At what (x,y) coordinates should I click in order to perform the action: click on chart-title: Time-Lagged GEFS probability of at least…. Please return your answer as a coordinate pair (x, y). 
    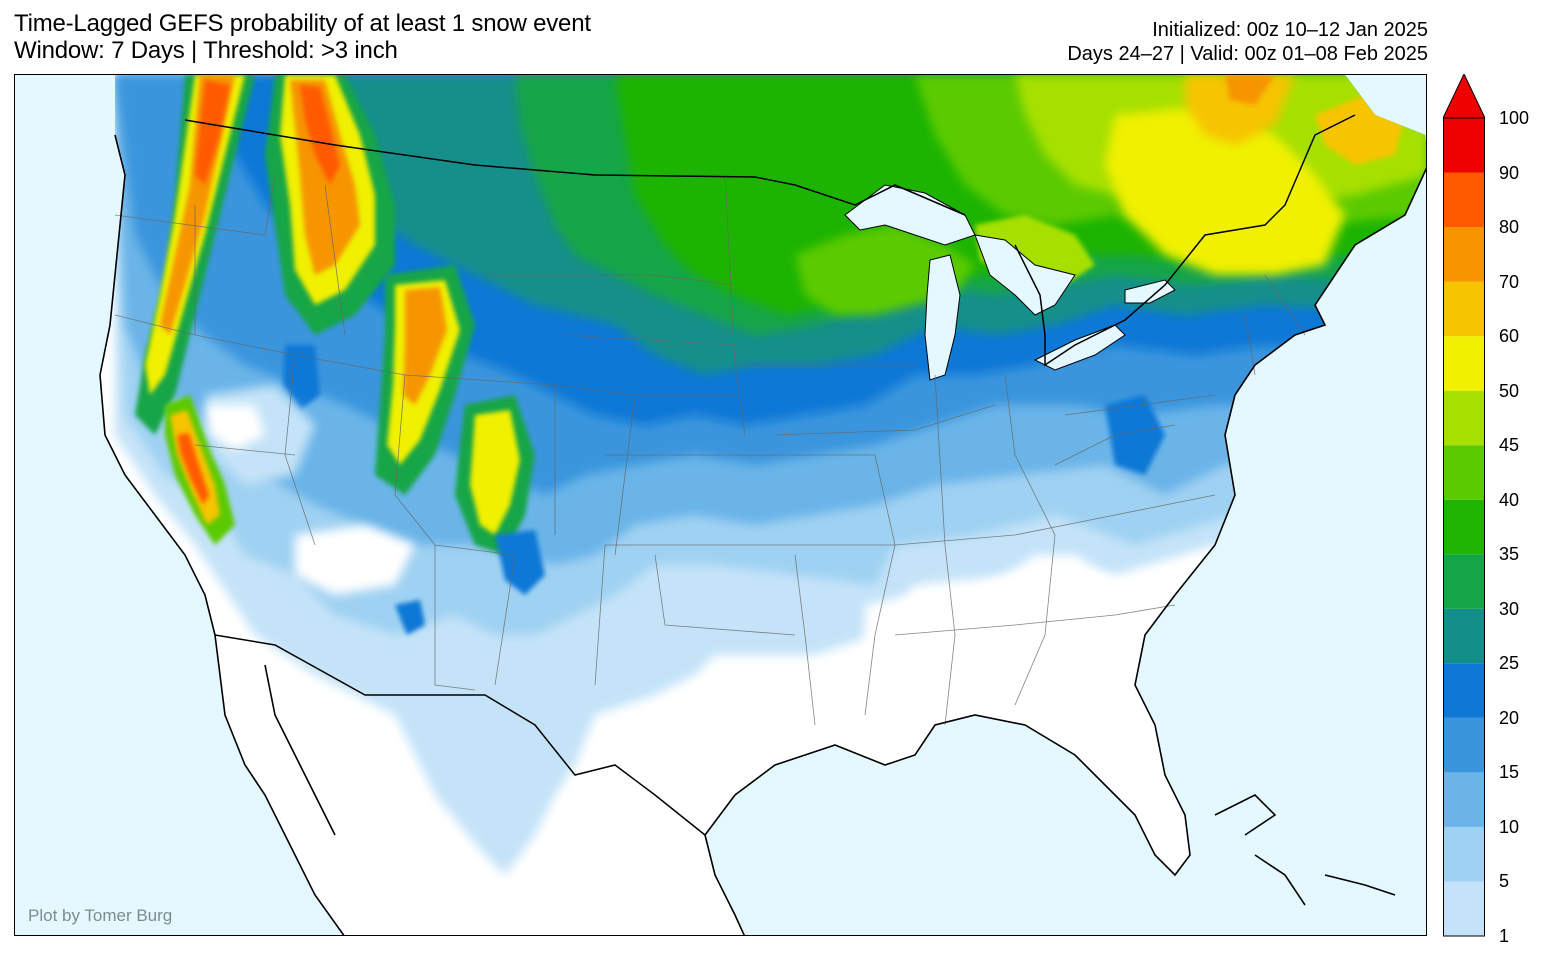
    Looking at the image, I should click on (302, 37).